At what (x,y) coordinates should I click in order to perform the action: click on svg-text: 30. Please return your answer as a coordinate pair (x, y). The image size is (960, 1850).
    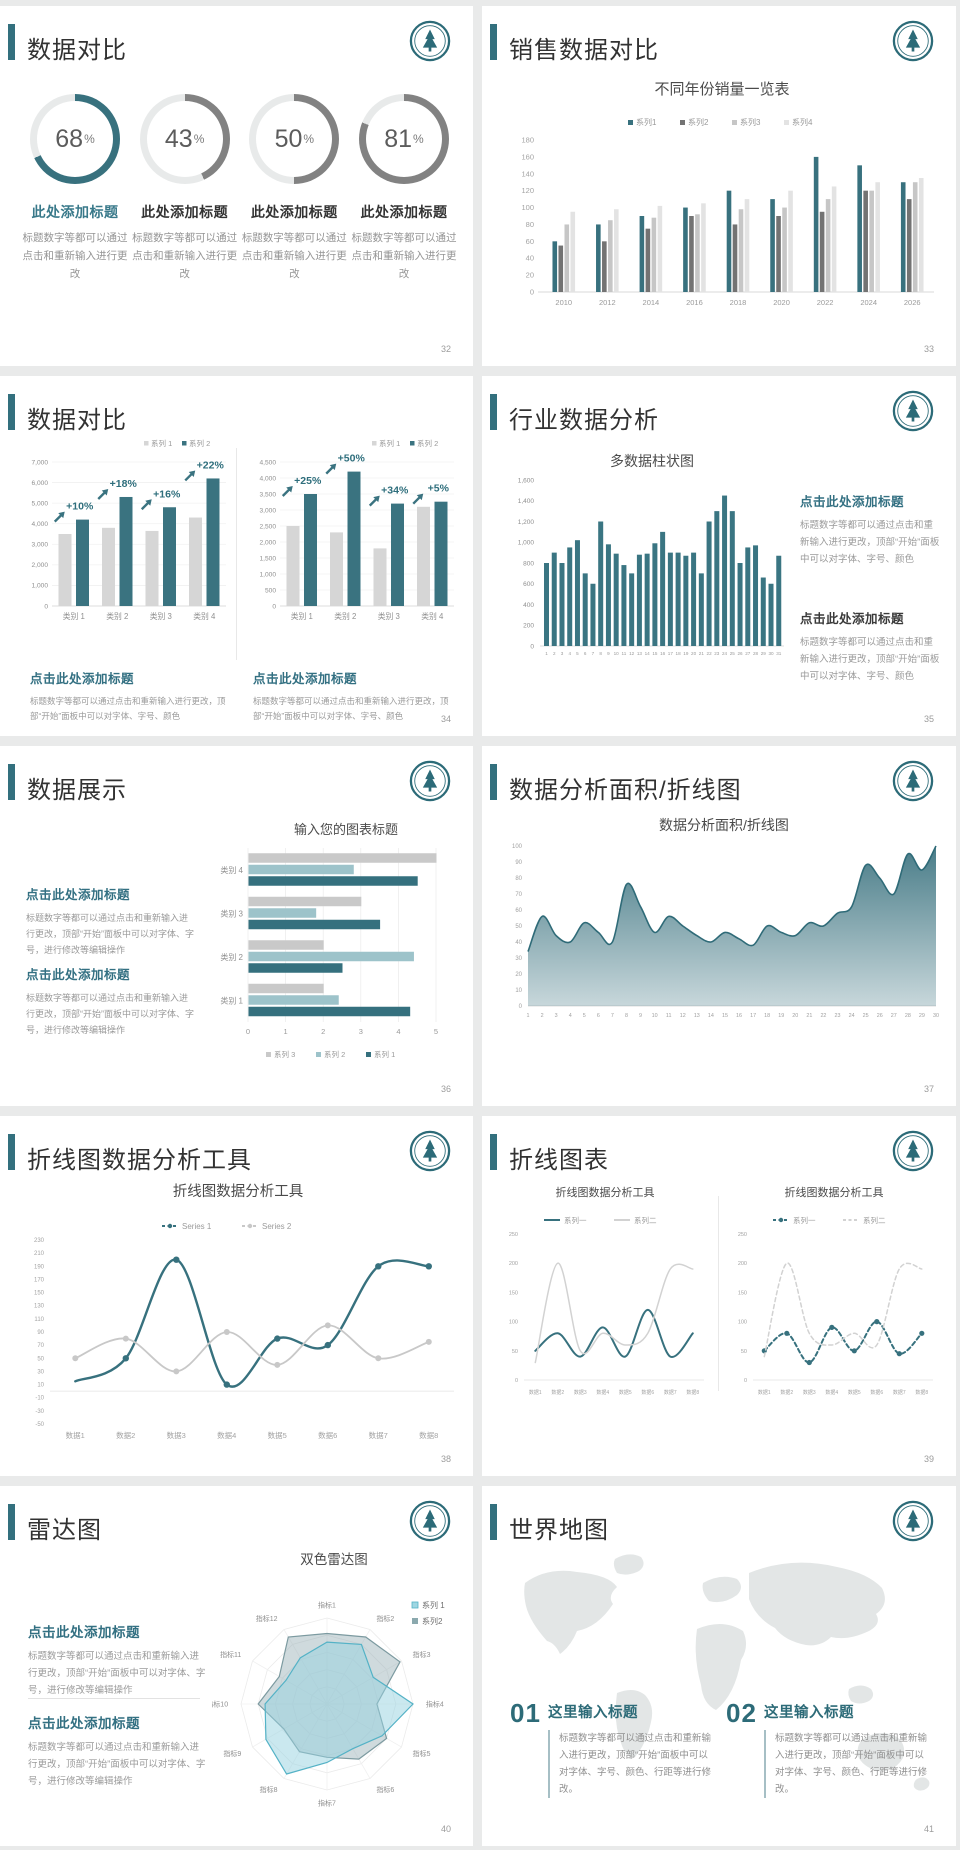
    Looking at the image, I should click on (771, 653).